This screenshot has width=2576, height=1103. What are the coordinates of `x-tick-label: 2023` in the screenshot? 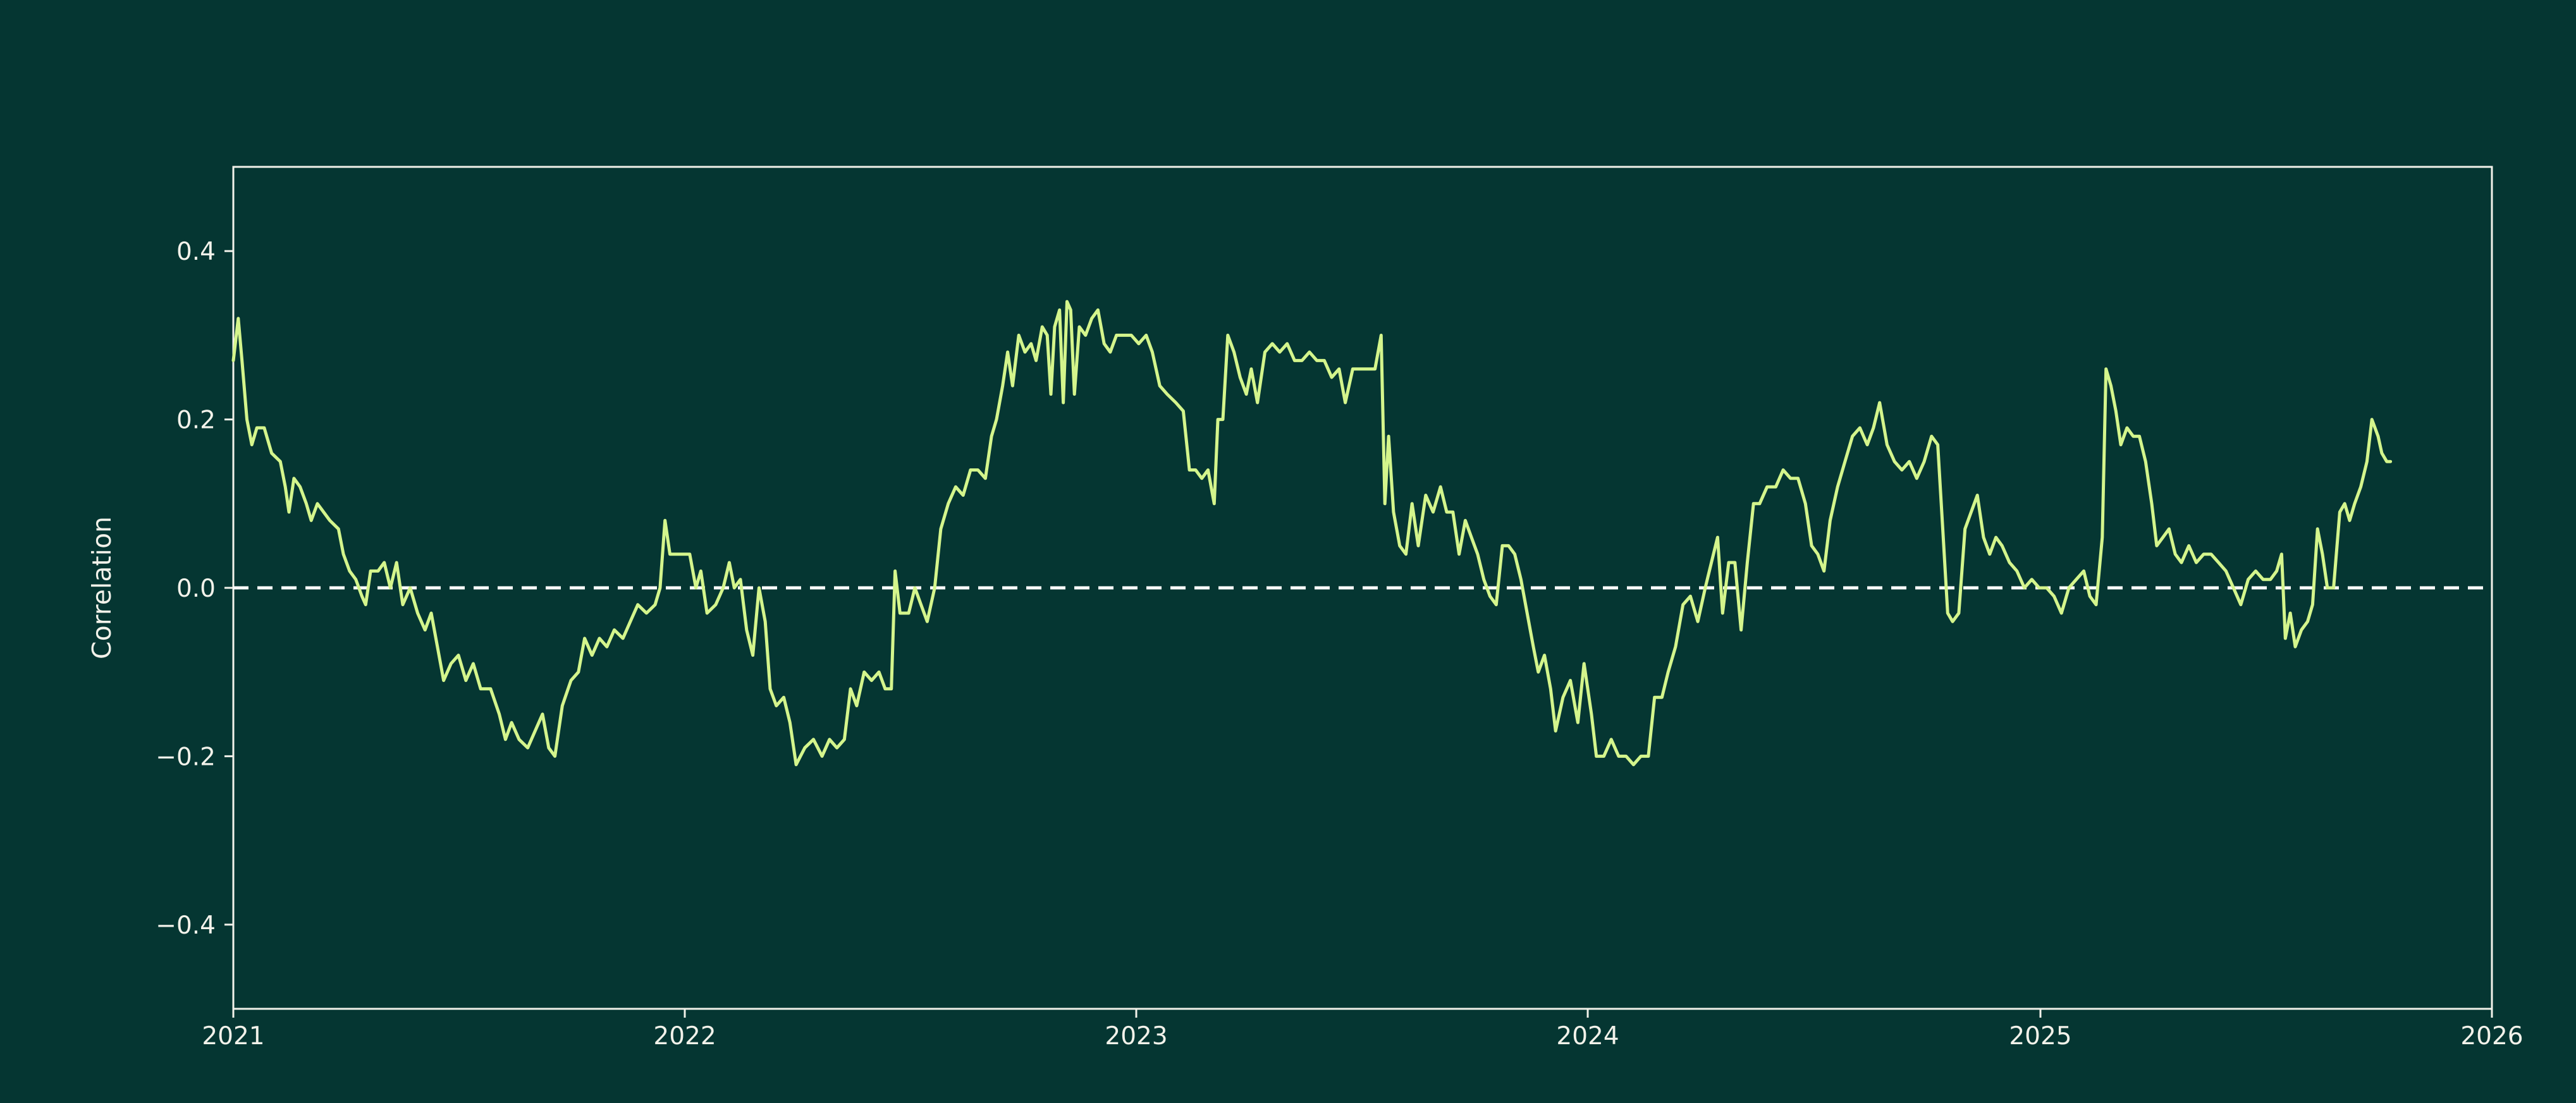 It's located at (1136, 1036).